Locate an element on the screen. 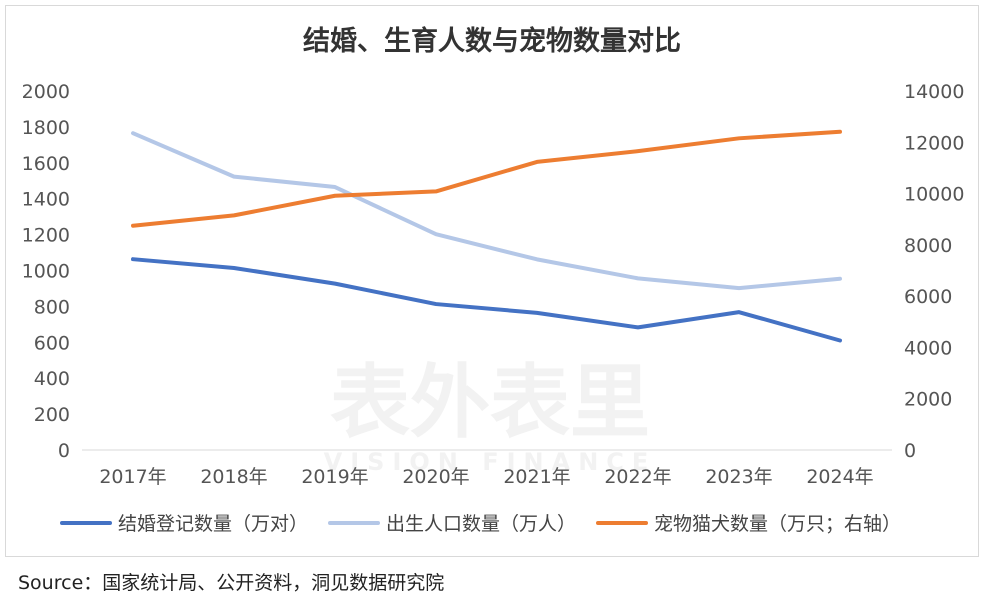 The image size is (985, 595). right-tick-label: 4000 is located at coordinates (928, 348).